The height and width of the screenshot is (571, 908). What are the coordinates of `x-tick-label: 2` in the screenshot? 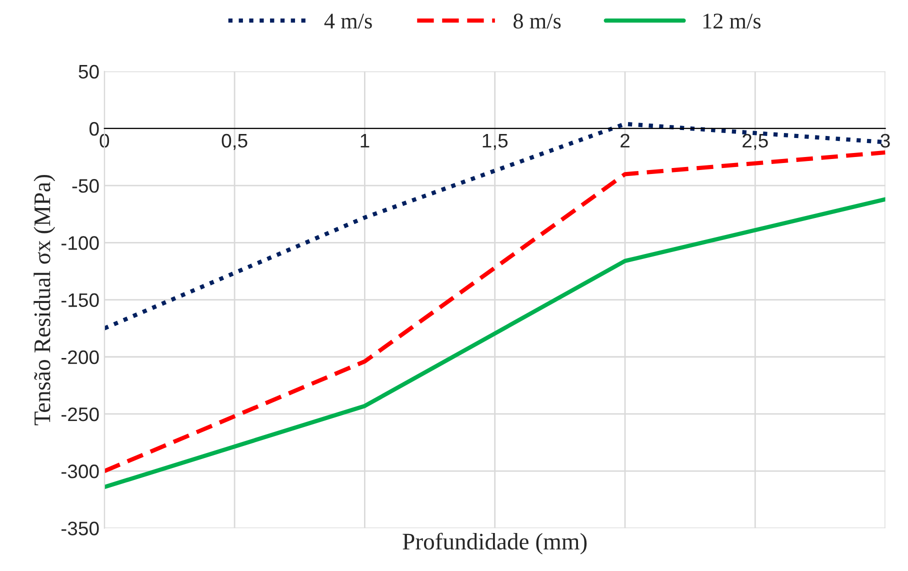 It's located at (625, 141).